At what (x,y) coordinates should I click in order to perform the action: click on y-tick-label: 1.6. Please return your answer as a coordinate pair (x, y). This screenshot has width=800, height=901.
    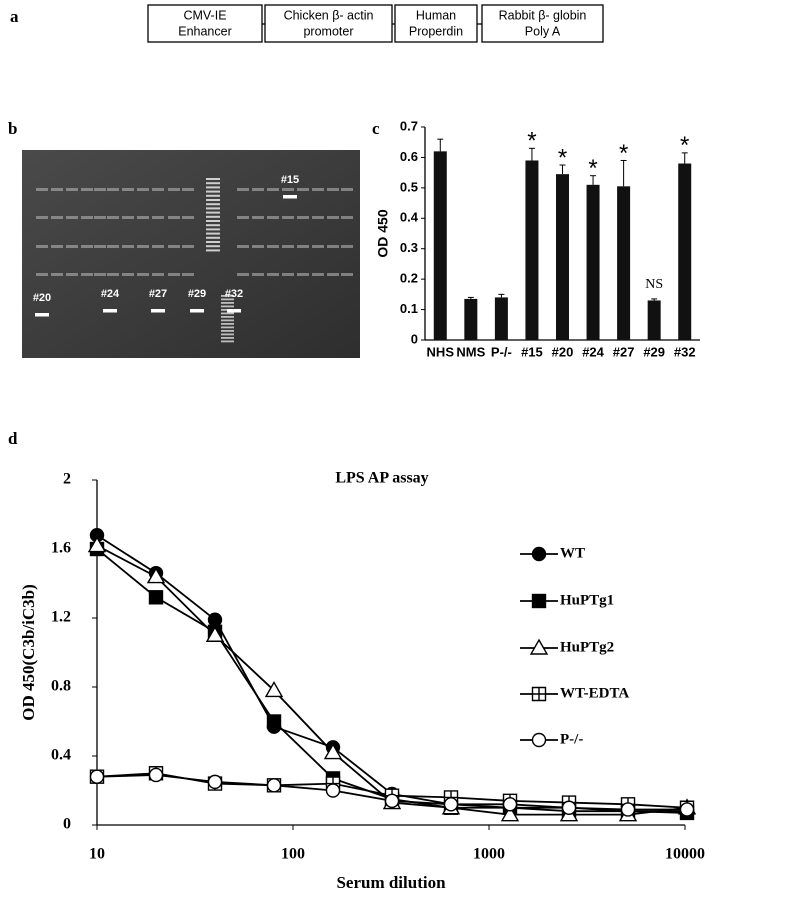
    Looking at the image, I should click on (61, 548).